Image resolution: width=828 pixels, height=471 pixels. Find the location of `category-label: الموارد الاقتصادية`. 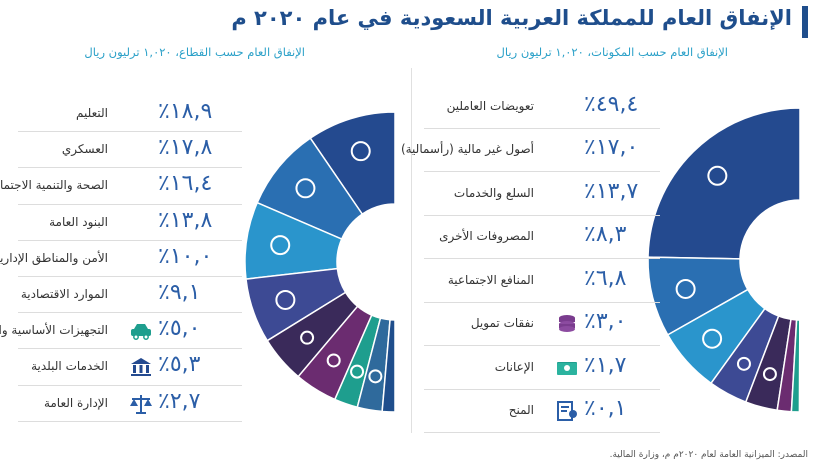

category-label: الموارد الاقتصادية is located at coordinates (64, 294).